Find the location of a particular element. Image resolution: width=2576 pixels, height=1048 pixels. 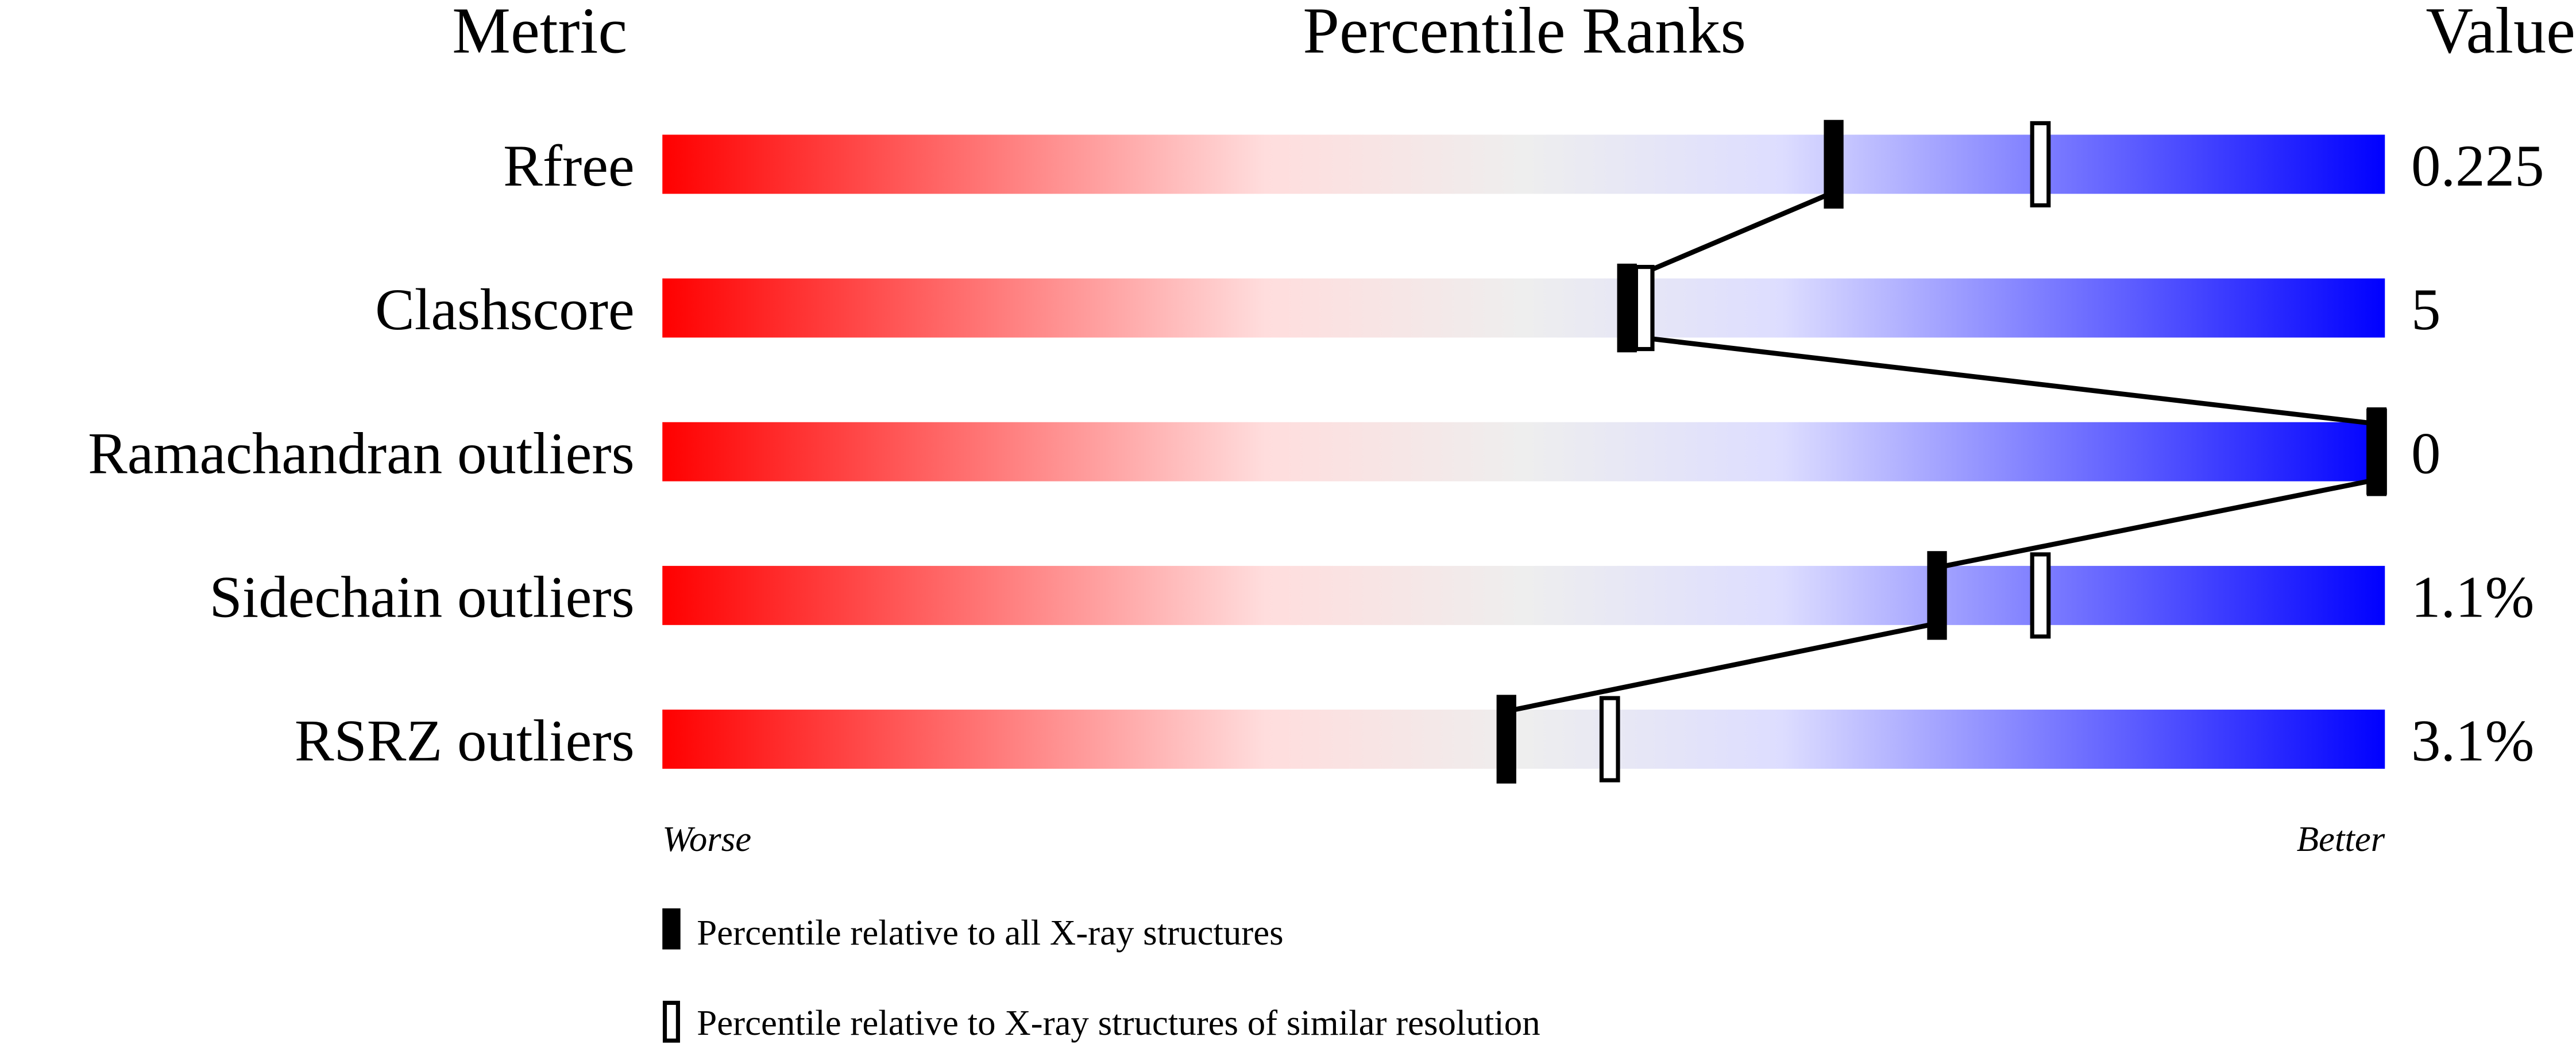

metric-label: Rfree is located at coordinates (569, 166).